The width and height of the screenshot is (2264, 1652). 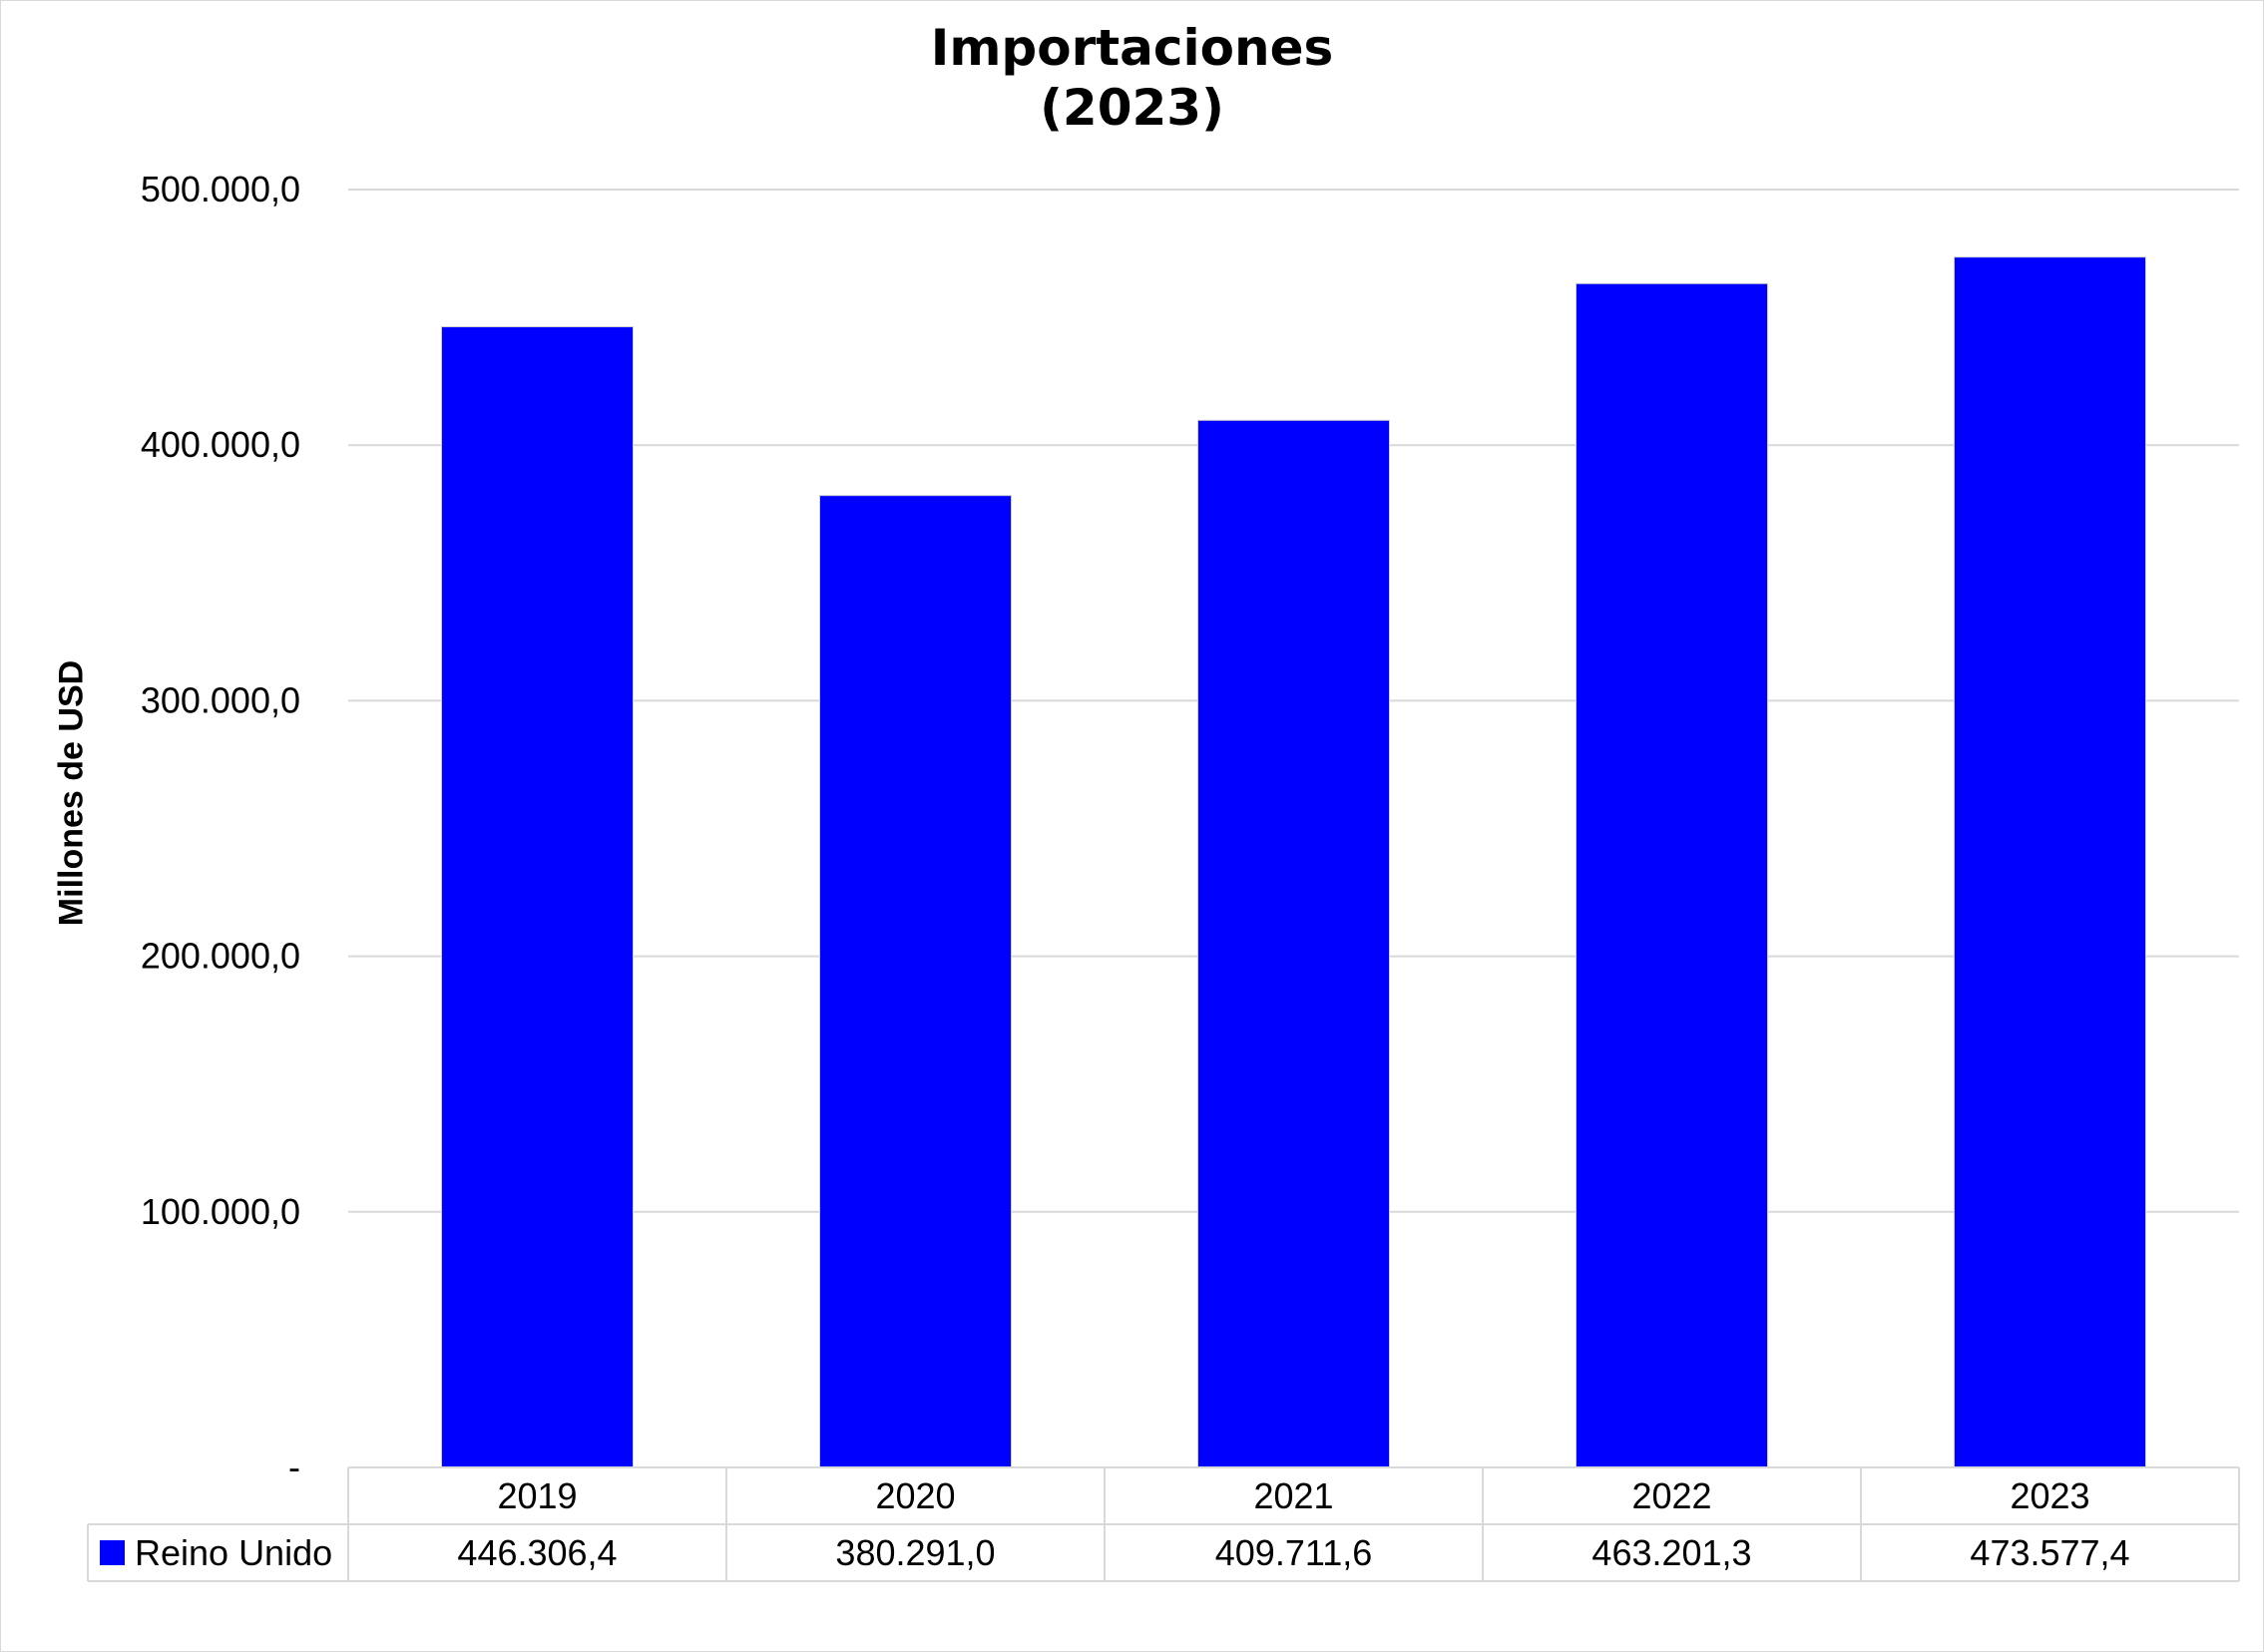 I want to click on x-tick-label: 2020, so click(x=915, y=1496).